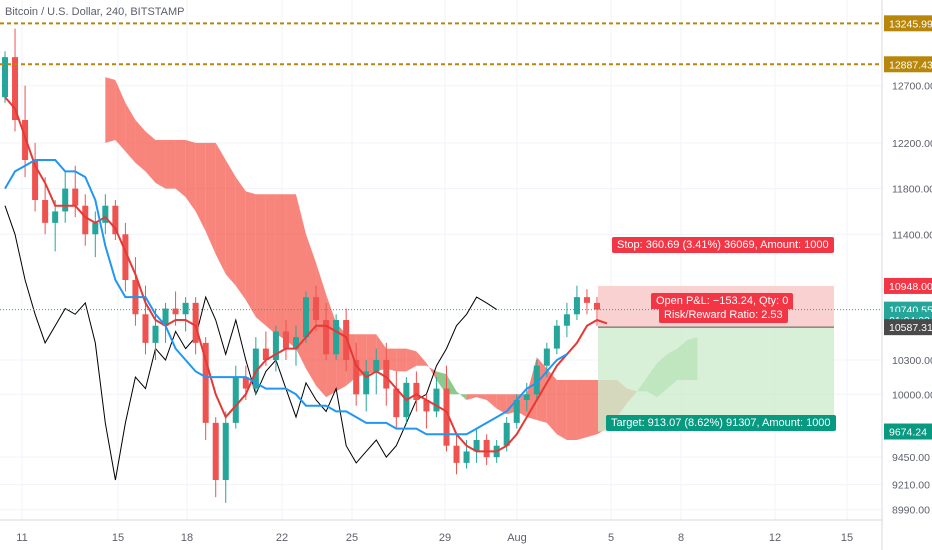 The width and height of the screenshot is (932, 550). Describe the element at coordinates (911, 486) in the screenshot. I see `y-tick-label: 9210.00` at that location.